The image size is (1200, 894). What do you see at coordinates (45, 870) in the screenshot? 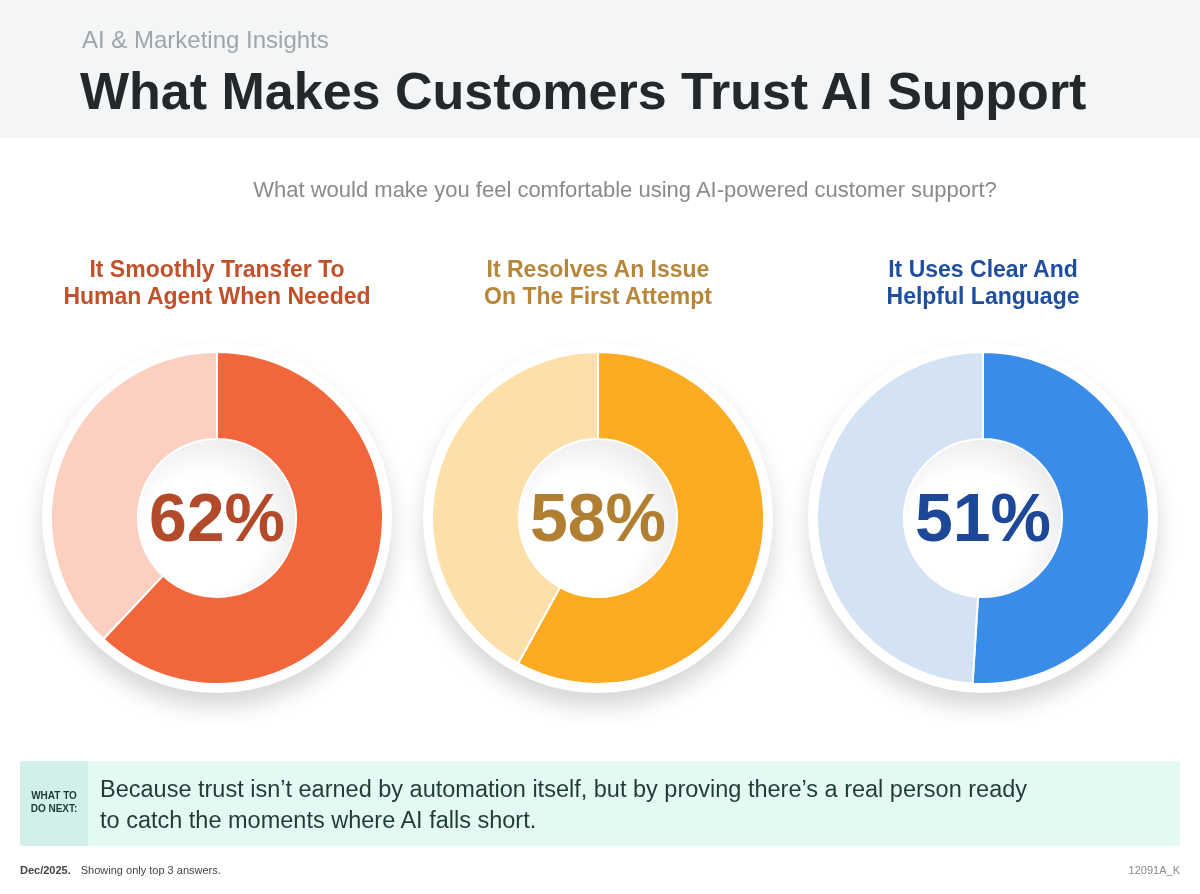
I see `text: Dec/2025.` at bounding box center [45, 870].